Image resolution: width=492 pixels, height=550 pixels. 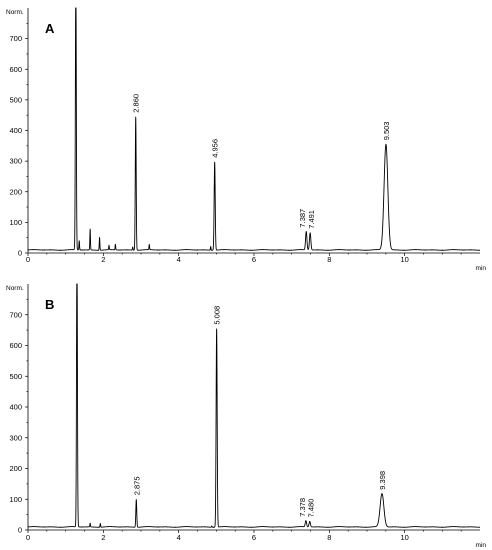 I want to click on peak-label: 2.875, so click(x=136, y=485).